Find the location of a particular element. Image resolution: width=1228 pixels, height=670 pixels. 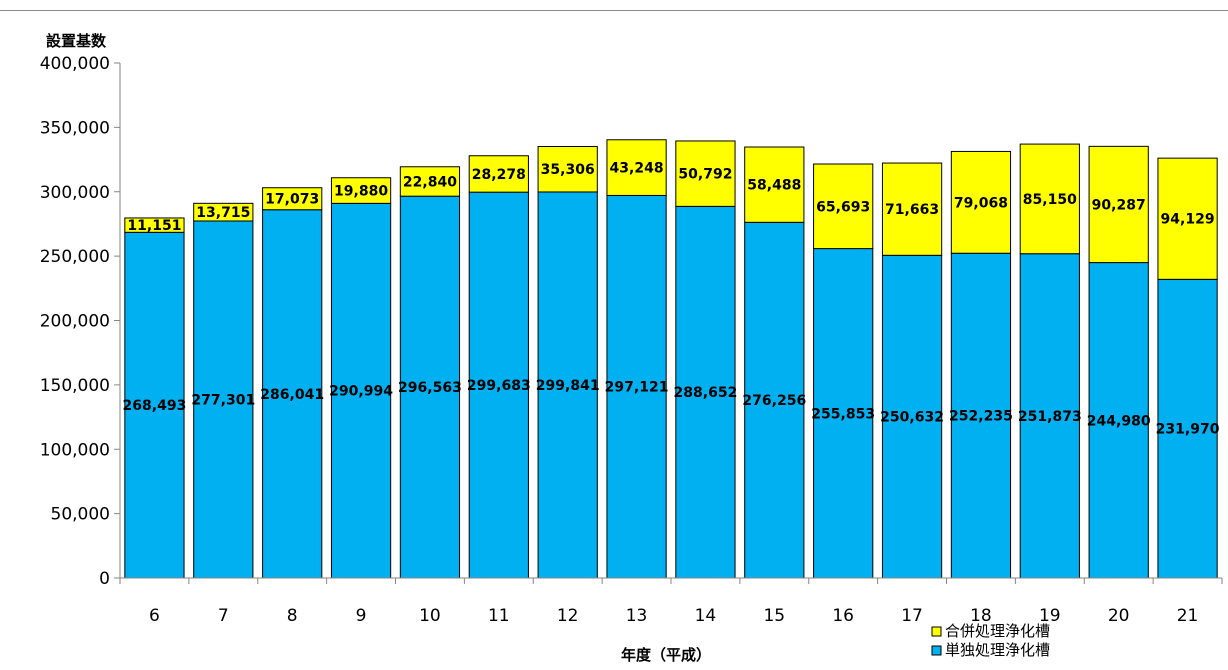

legend: 合併処理浄化槽 単独処理浄化槽 is located at coordinates (990, 640).